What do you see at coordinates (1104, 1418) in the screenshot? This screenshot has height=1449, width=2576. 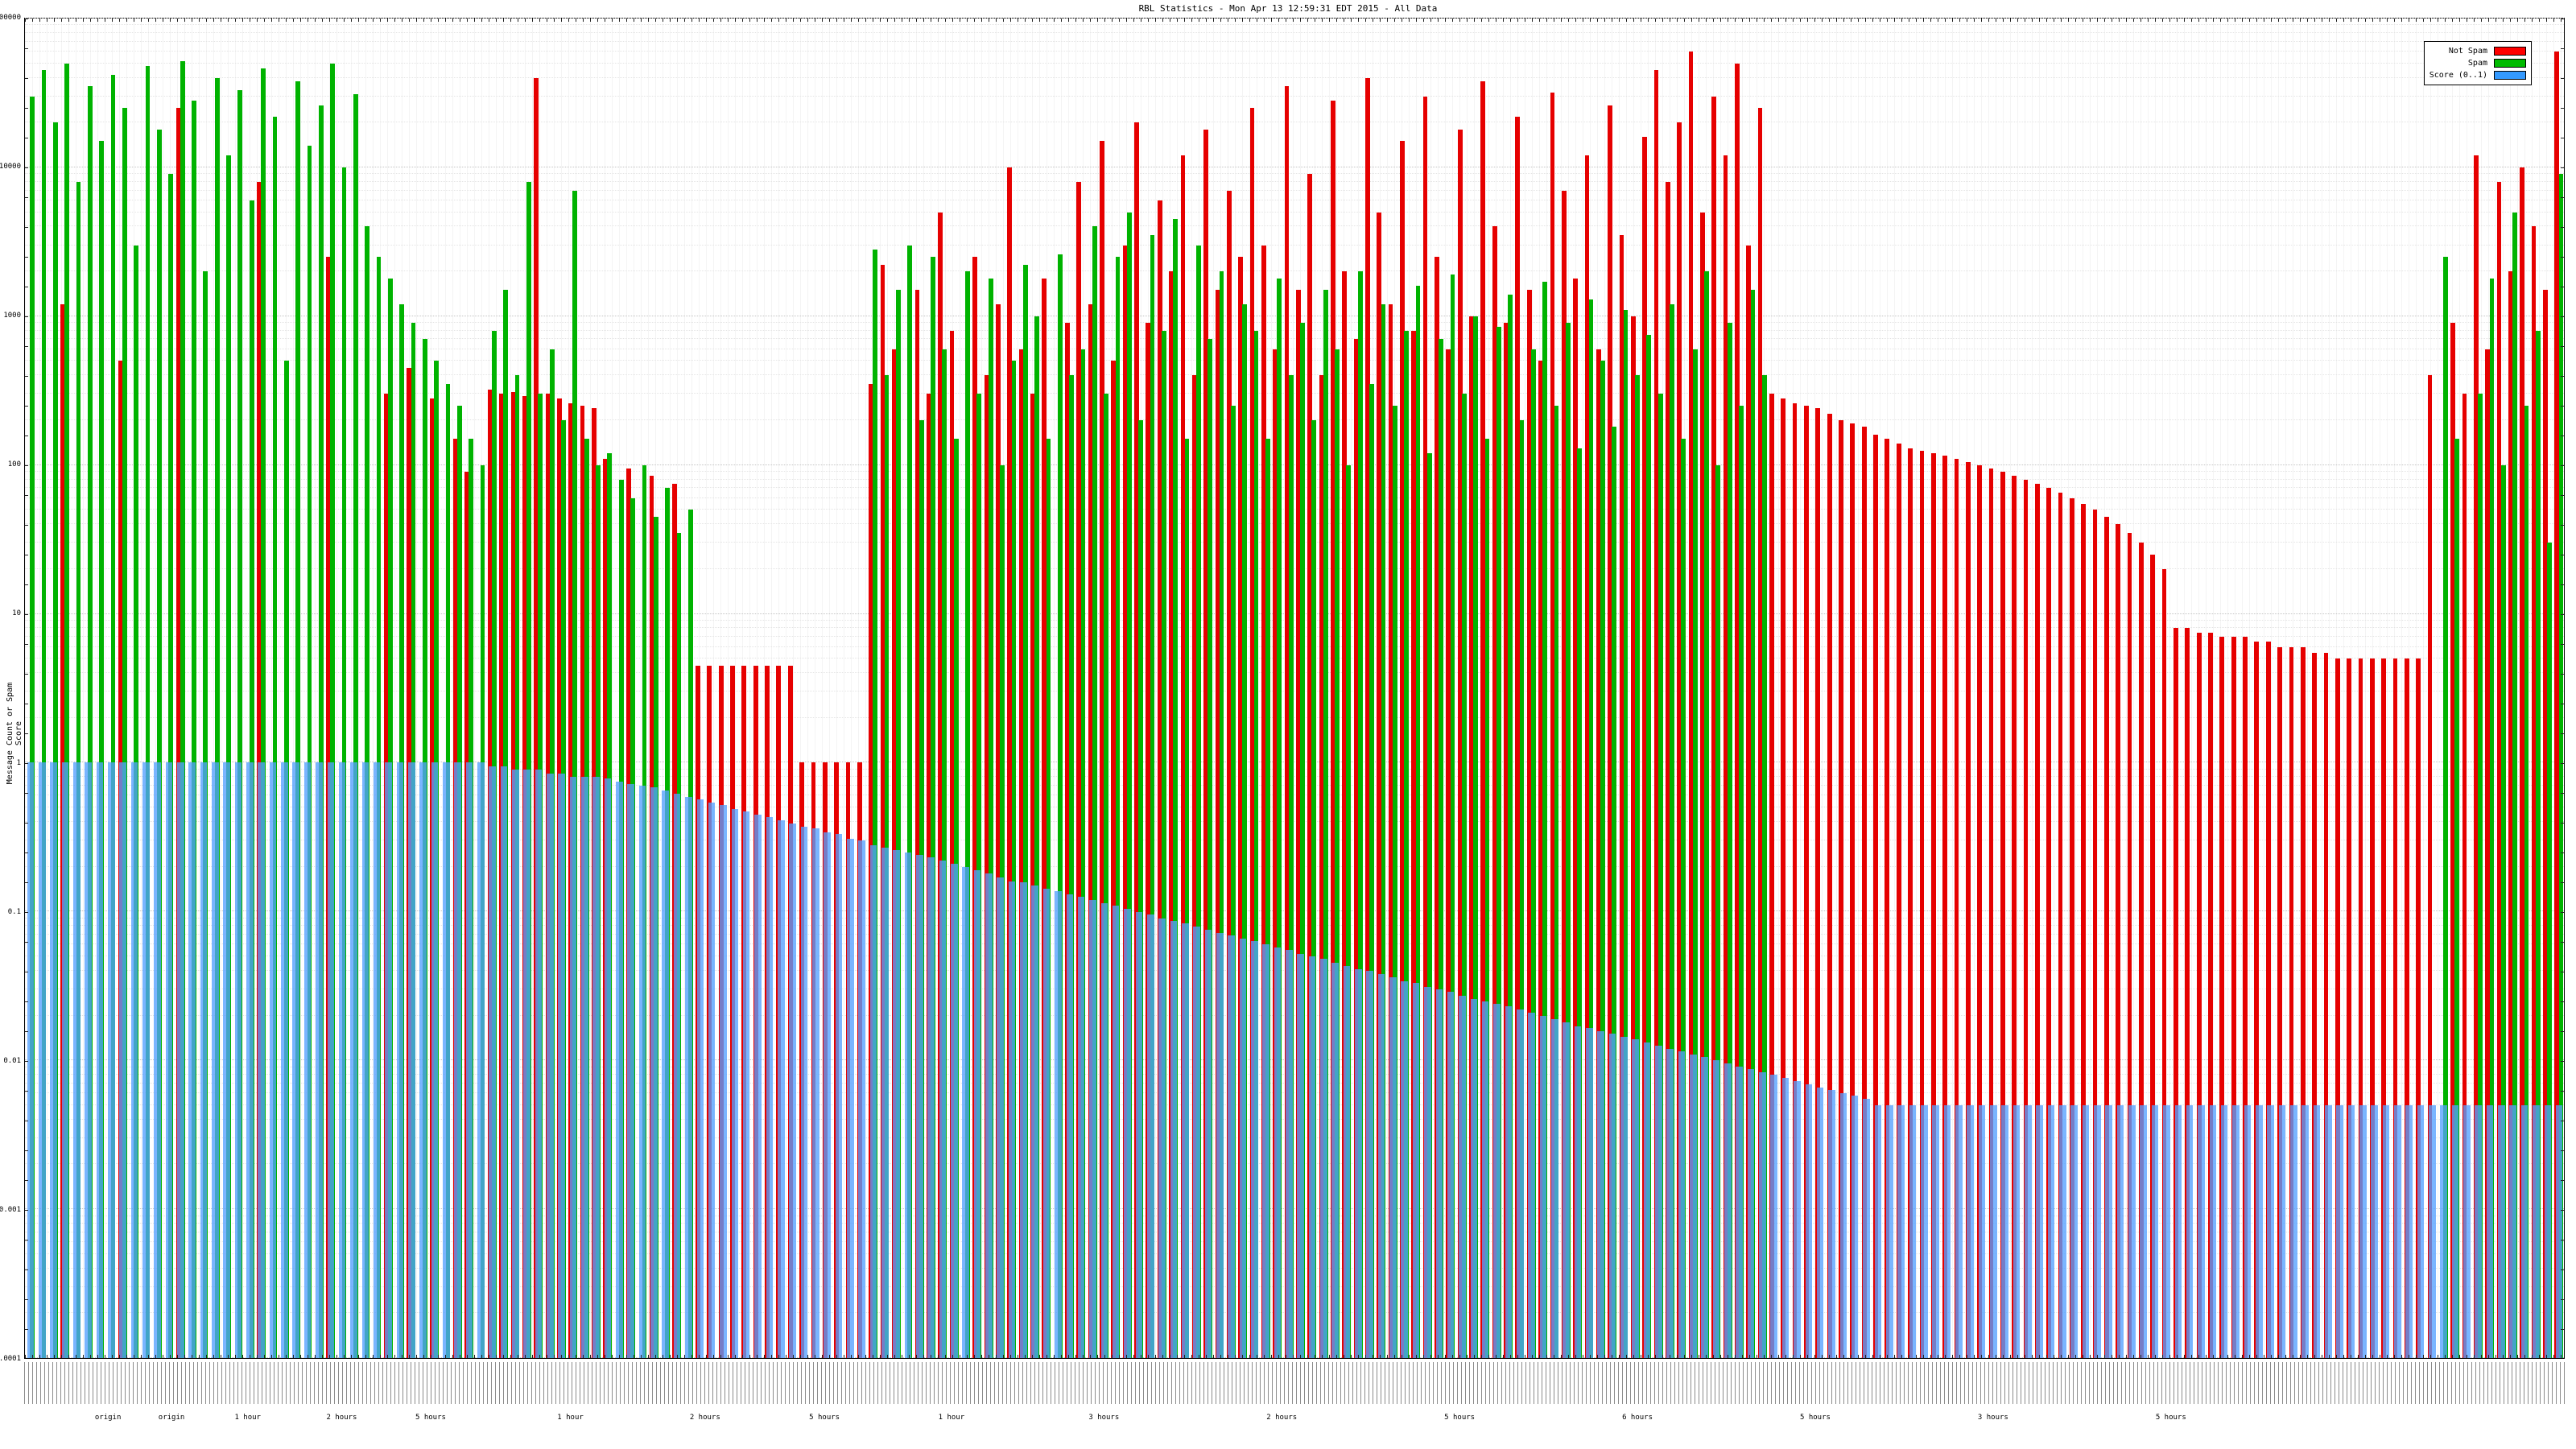 I see `x-group-label: 3 hours` at bounding box center [1104, 1418].